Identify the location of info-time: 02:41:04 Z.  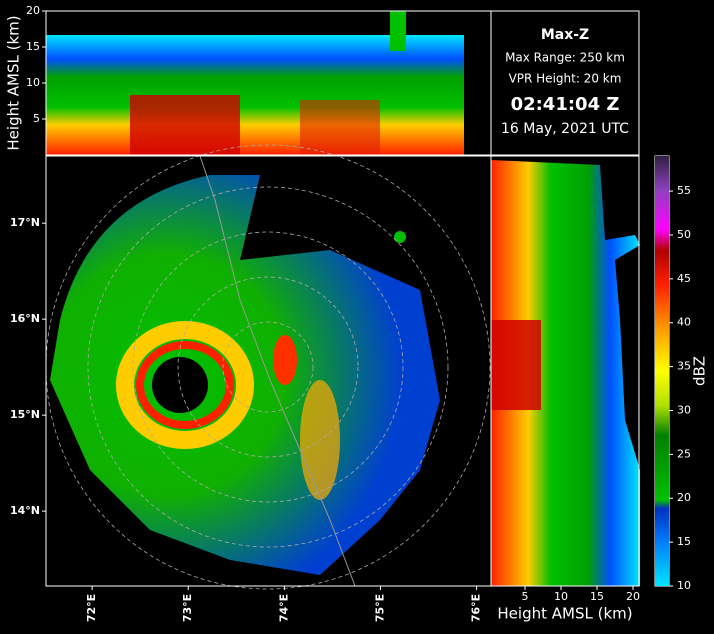
(565, 104).